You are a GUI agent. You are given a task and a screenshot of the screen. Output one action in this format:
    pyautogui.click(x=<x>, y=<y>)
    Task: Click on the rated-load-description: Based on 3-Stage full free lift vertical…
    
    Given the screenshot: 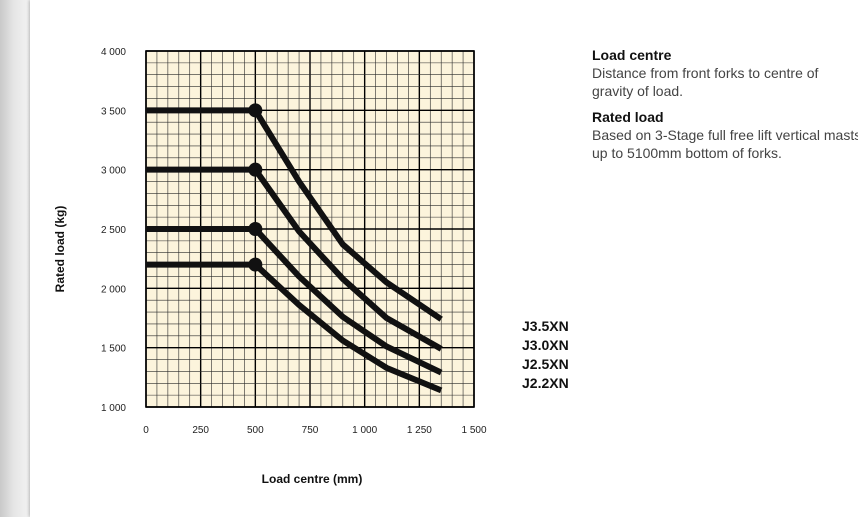 What is the action you would take?
    pyautogui.click(x=725, y=144)
    